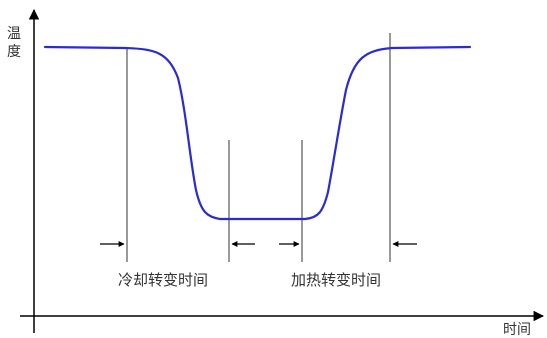  Describe the element at coordinates (14, 52) in the screenshot. I see `y-axis-label-char-2: 度` at that location.